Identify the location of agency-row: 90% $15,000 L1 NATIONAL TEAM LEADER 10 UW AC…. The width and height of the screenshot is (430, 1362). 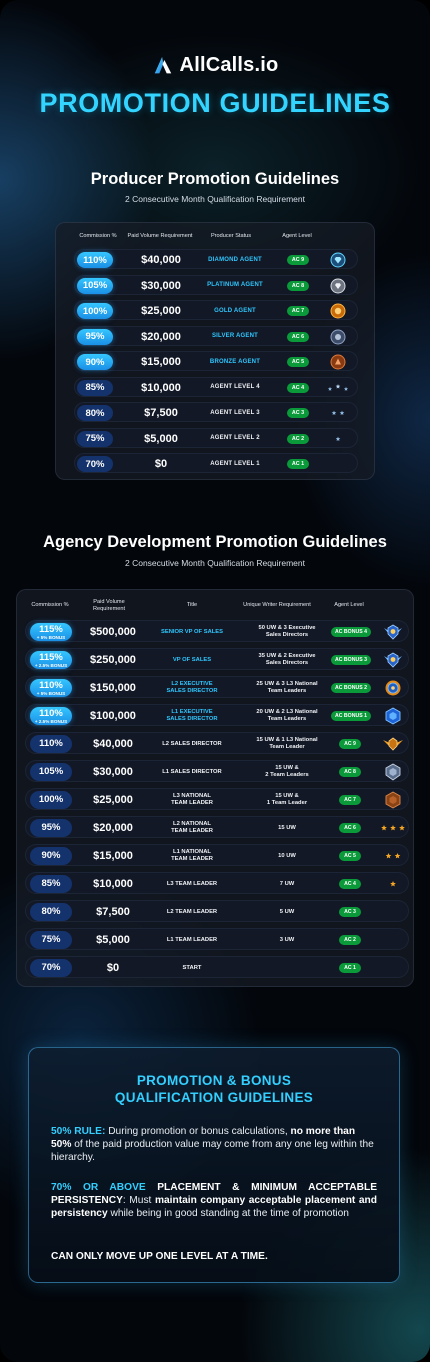
(217, 855).